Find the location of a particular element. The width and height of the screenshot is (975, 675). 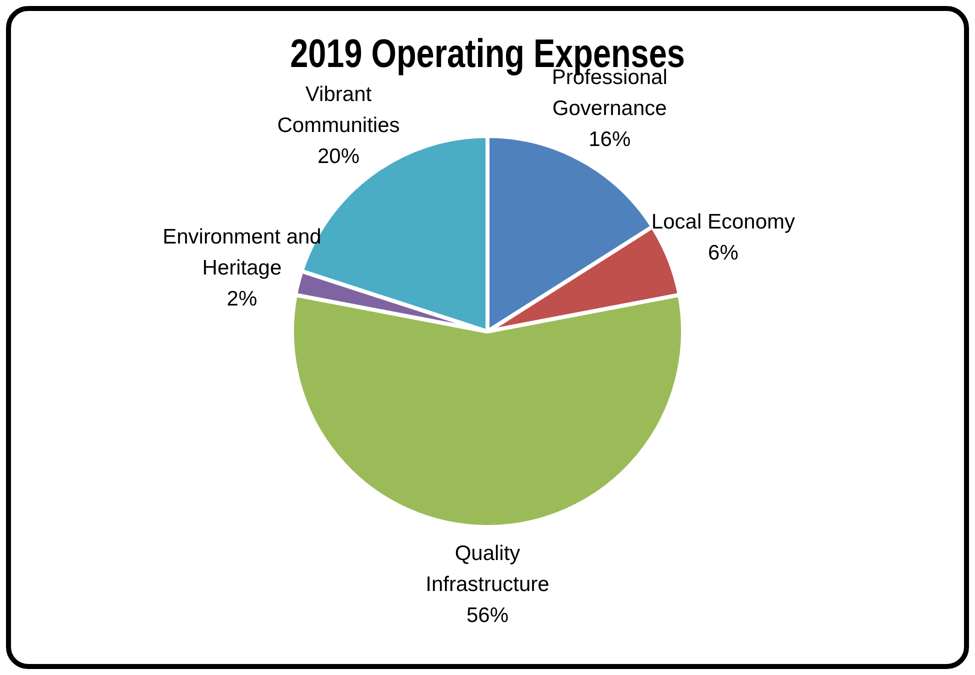

data-label: 20% is located at coordinates (338, 156).